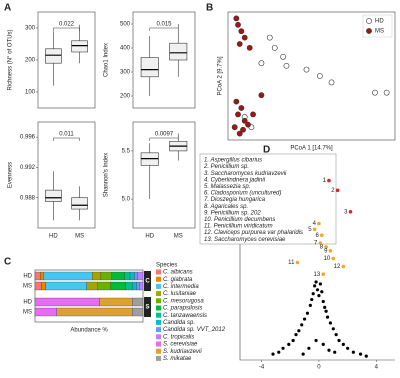 This screenshot has width=400, height=378. What do you see at coordinates (126, 151) in the screenshot?
I see `y-tick-label: 5.5` at bounding box center [126, 151].